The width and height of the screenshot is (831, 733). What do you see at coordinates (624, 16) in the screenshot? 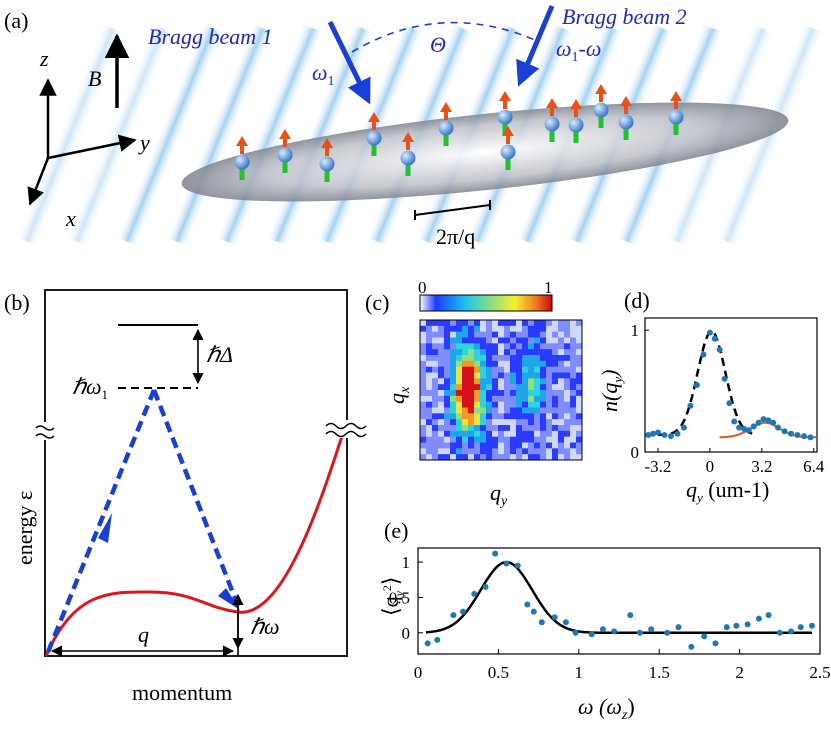
I see `bragg-beam-2-label: Bragg beam 2` at bounding box center [624, 16].